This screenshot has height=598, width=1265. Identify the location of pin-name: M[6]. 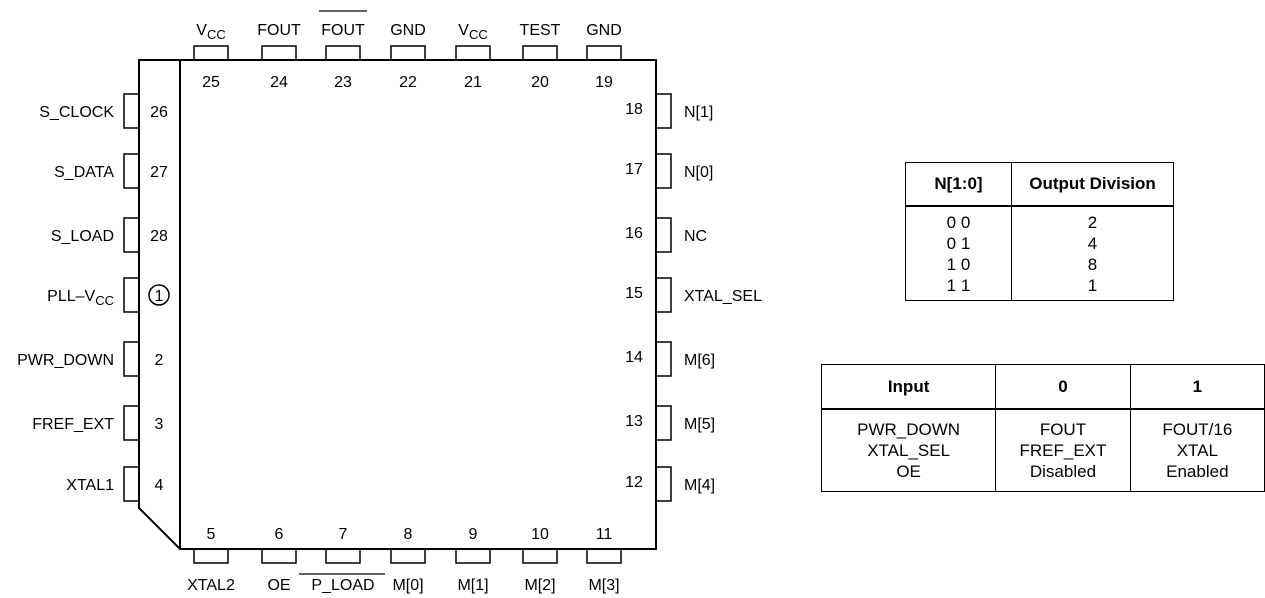
(699, 360).